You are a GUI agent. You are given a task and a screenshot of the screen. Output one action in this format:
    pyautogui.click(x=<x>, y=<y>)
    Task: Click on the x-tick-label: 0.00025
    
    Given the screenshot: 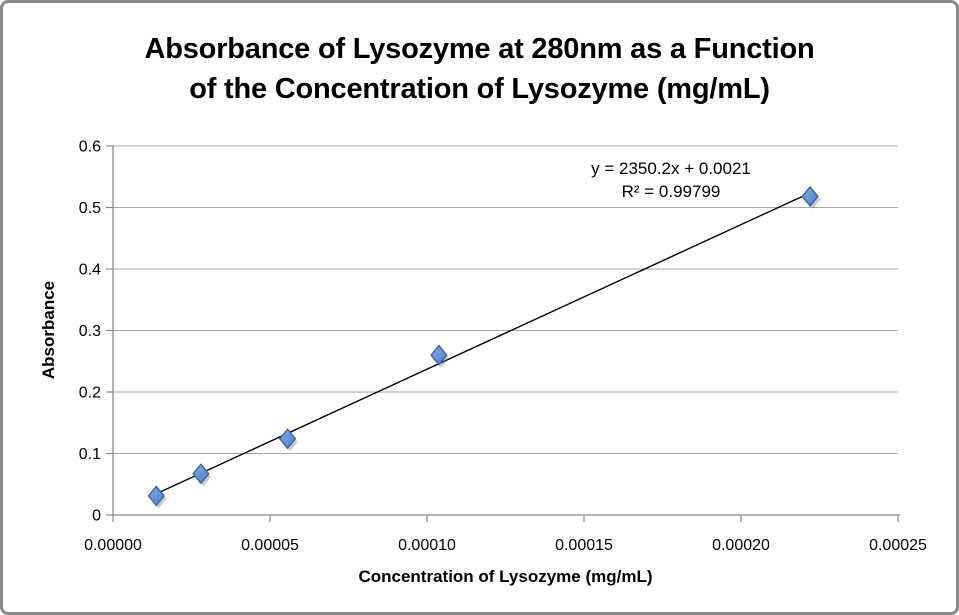 What is the action you would take?
    pyautogui.click(x=898, y=545)
    